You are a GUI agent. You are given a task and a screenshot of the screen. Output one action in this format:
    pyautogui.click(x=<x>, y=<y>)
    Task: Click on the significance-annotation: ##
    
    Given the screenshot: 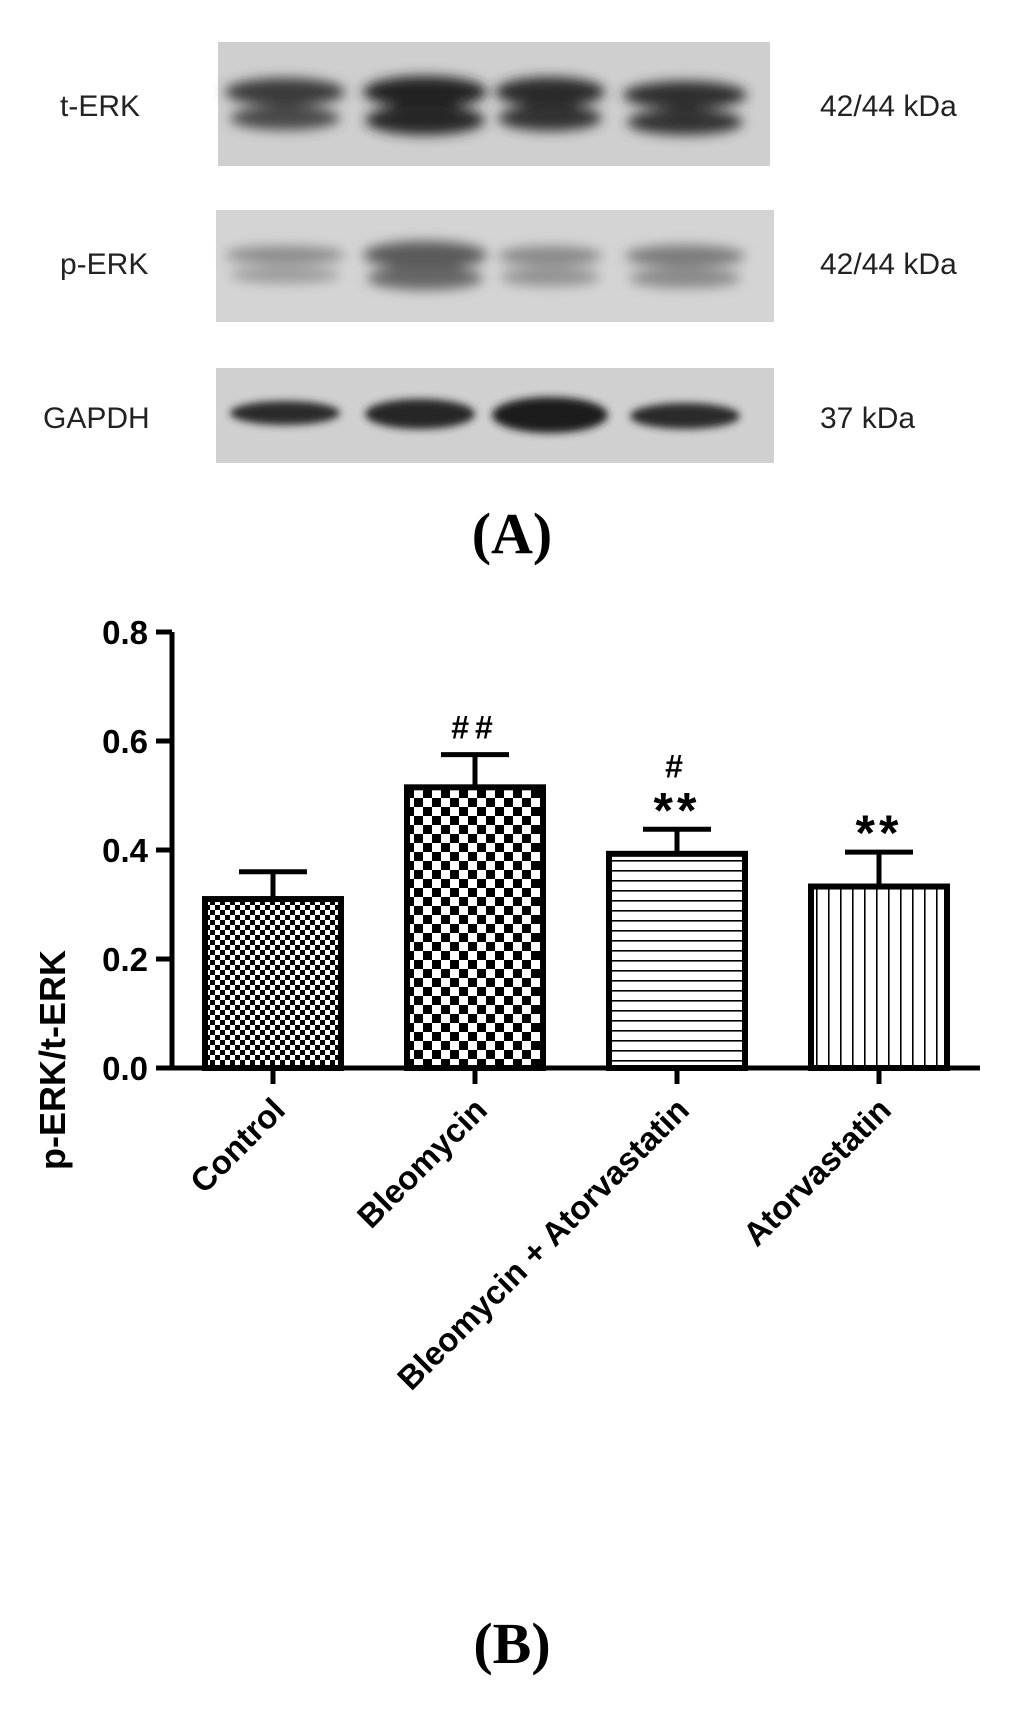 What is the action you would take?
    pyautogui.click(x=475, y=728)
    